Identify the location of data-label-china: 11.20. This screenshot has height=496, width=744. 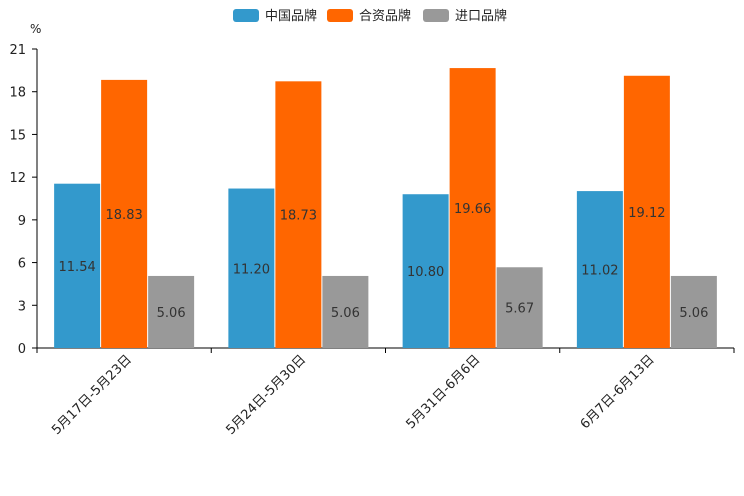
(251, 269).